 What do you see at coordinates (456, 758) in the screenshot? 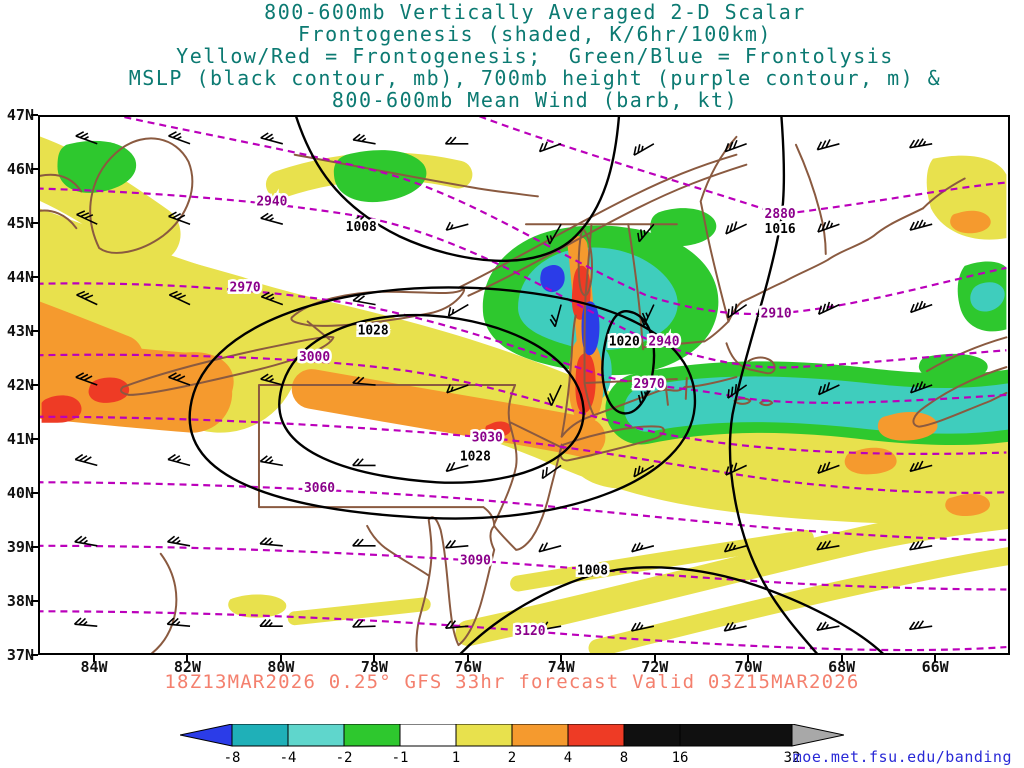
I see `colorbar-tick-label: 1` at bounding box center [456, 758].